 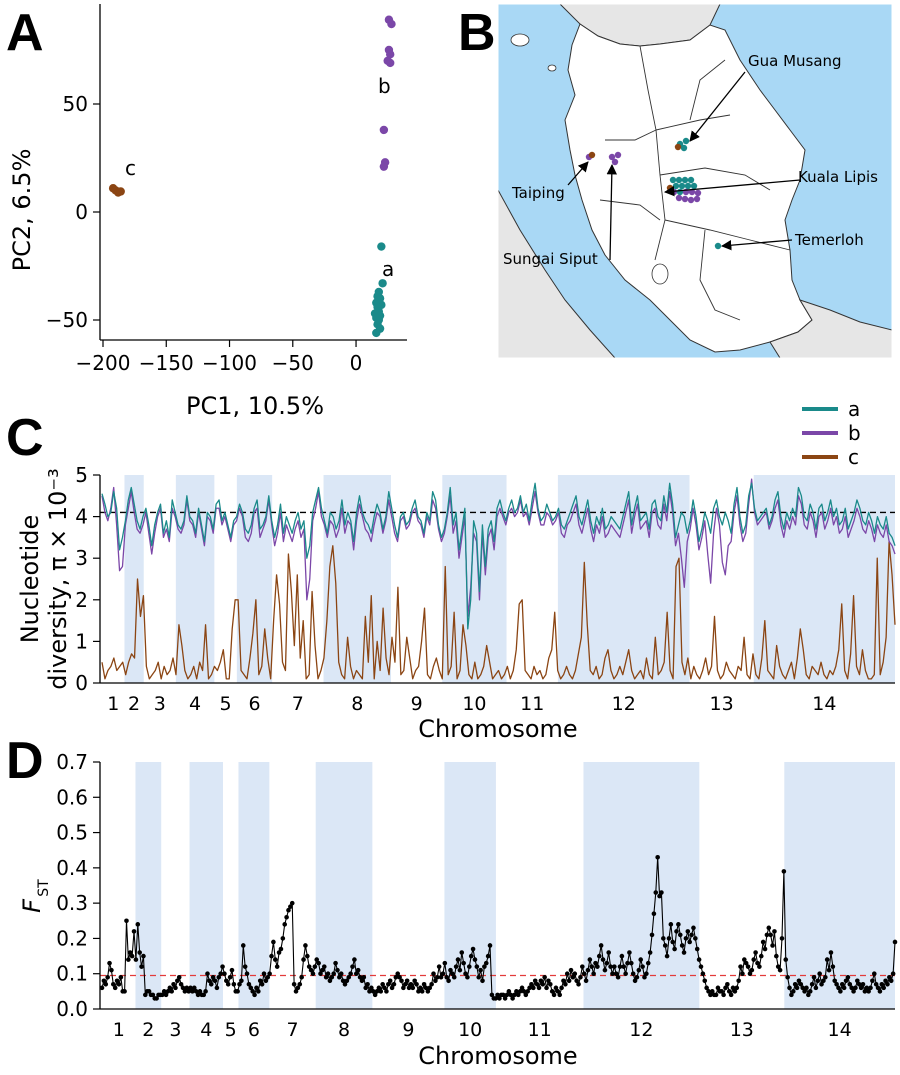 I want to click on panel-d-chromosome-label: 14, so click(x=840, y=1030).